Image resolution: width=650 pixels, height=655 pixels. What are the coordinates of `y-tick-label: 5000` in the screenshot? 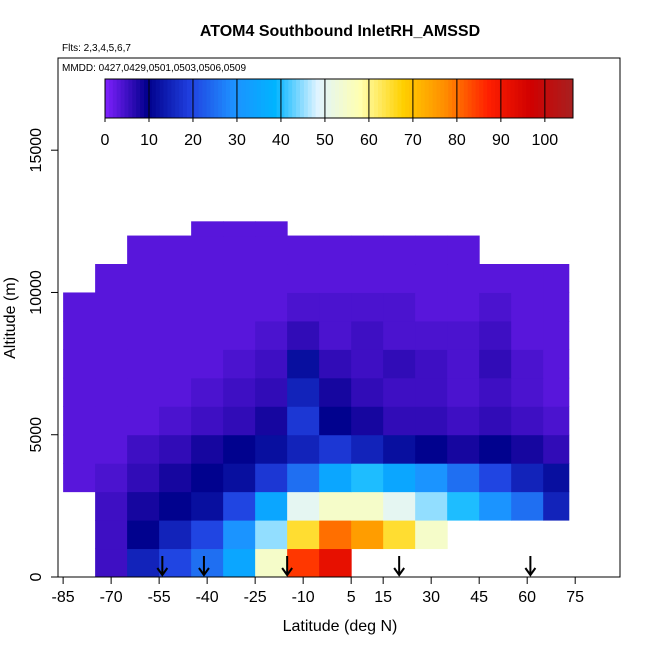 It's located at (36, 435).